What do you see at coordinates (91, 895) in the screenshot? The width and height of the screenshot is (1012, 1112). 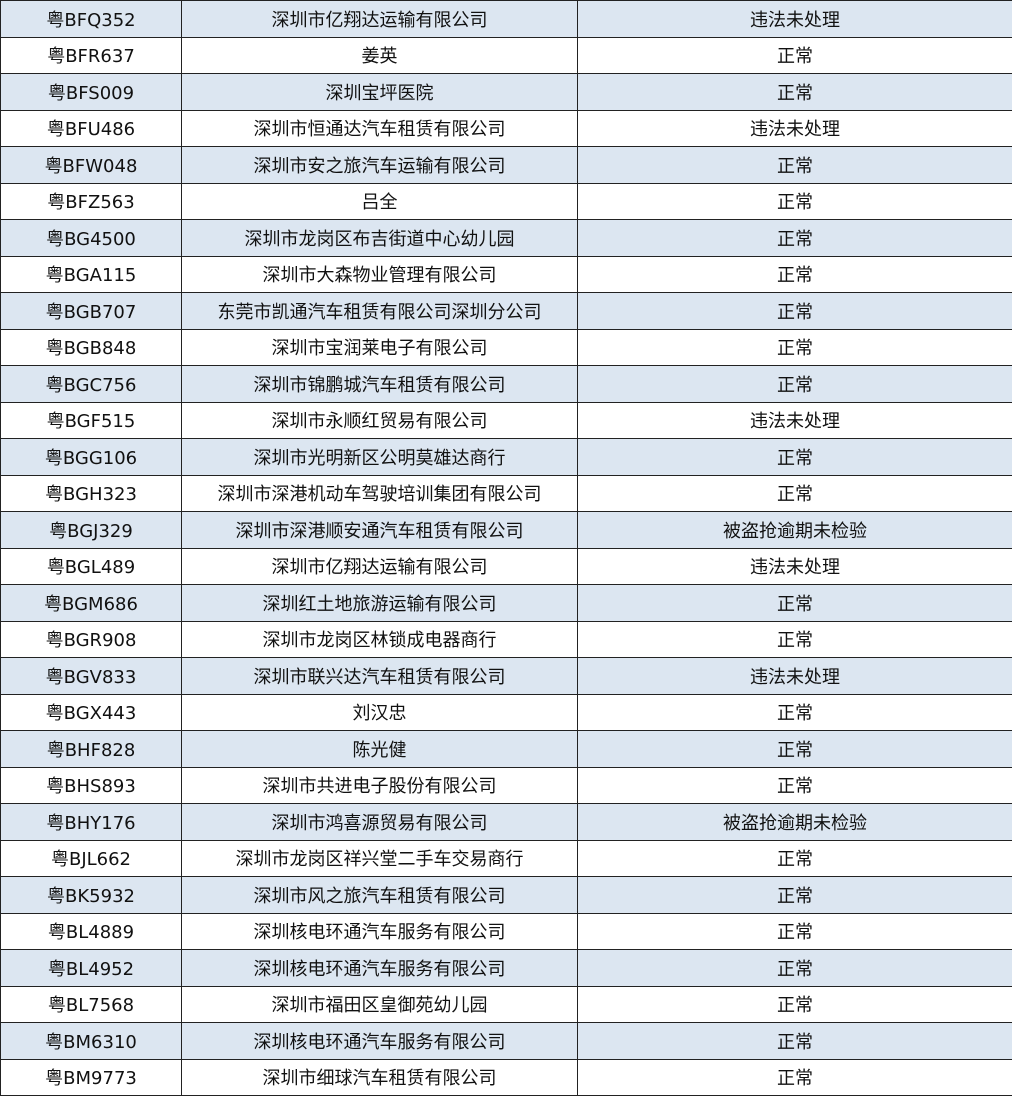 I see `plate-cell: 粤BK5932` at bounding box center [91, 895].